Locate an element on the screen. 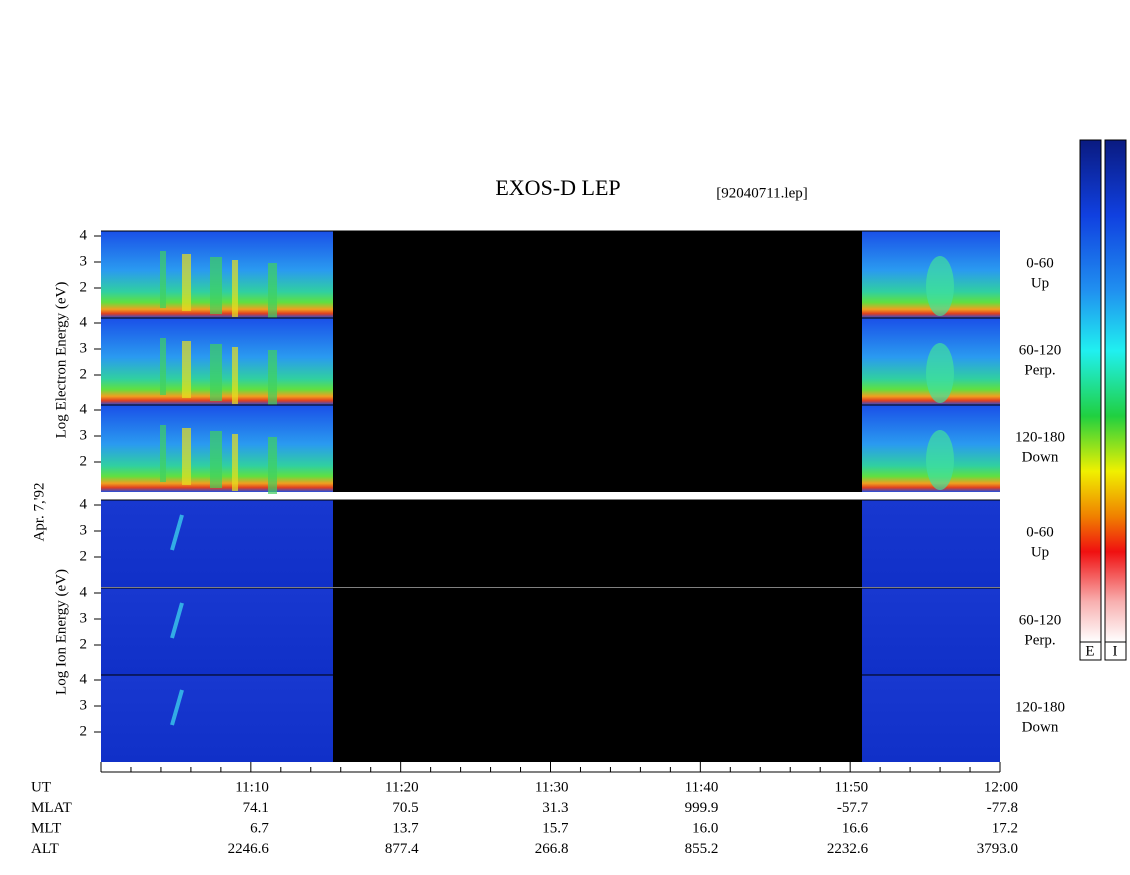  ephemeris-value: 3793.0 is located at coordinates (997, 849).